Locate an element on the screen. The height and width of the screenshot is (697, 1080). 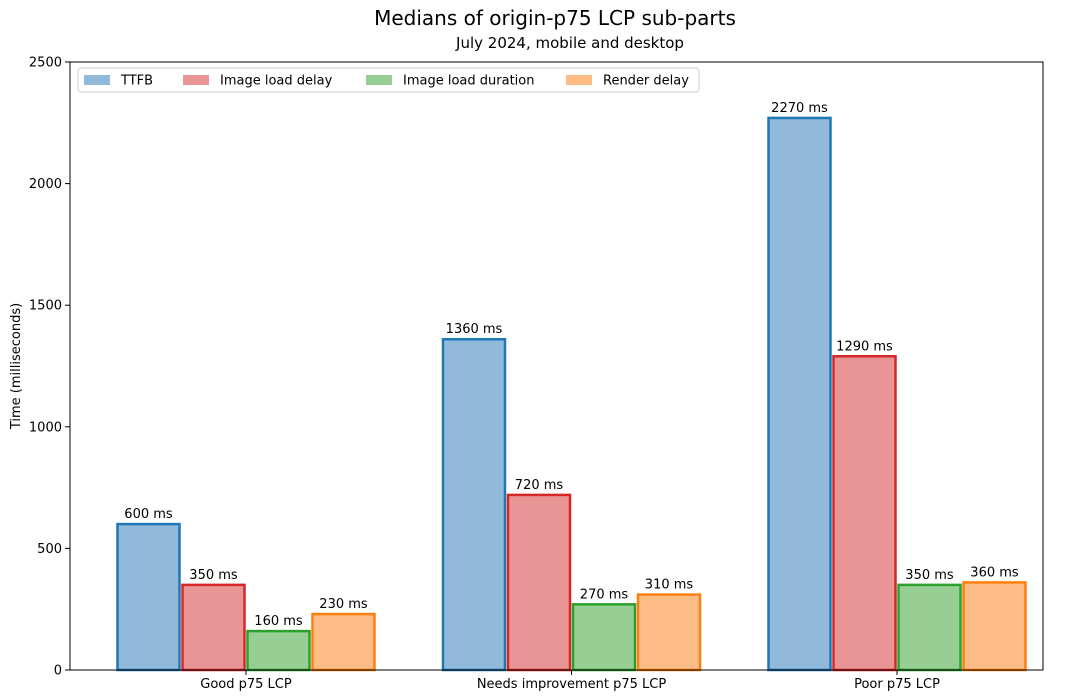
data-label: 2270 ms is located at coordinates (799, 108).